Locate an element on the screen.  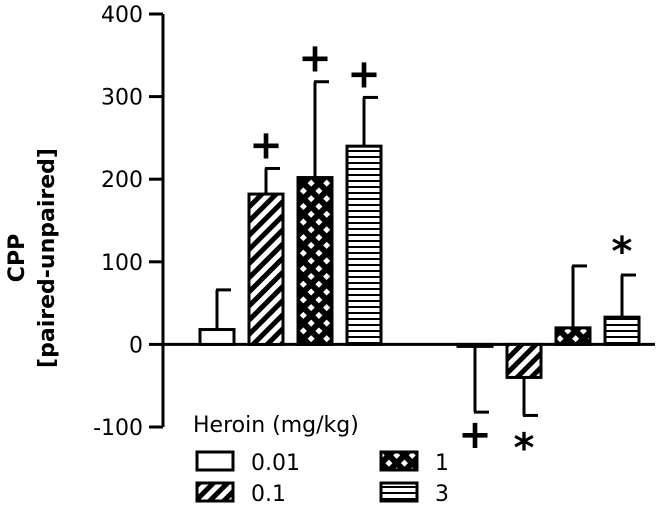
y-axis-label-line-2: [paired-unpaired] is located at coordinates (47, 258).